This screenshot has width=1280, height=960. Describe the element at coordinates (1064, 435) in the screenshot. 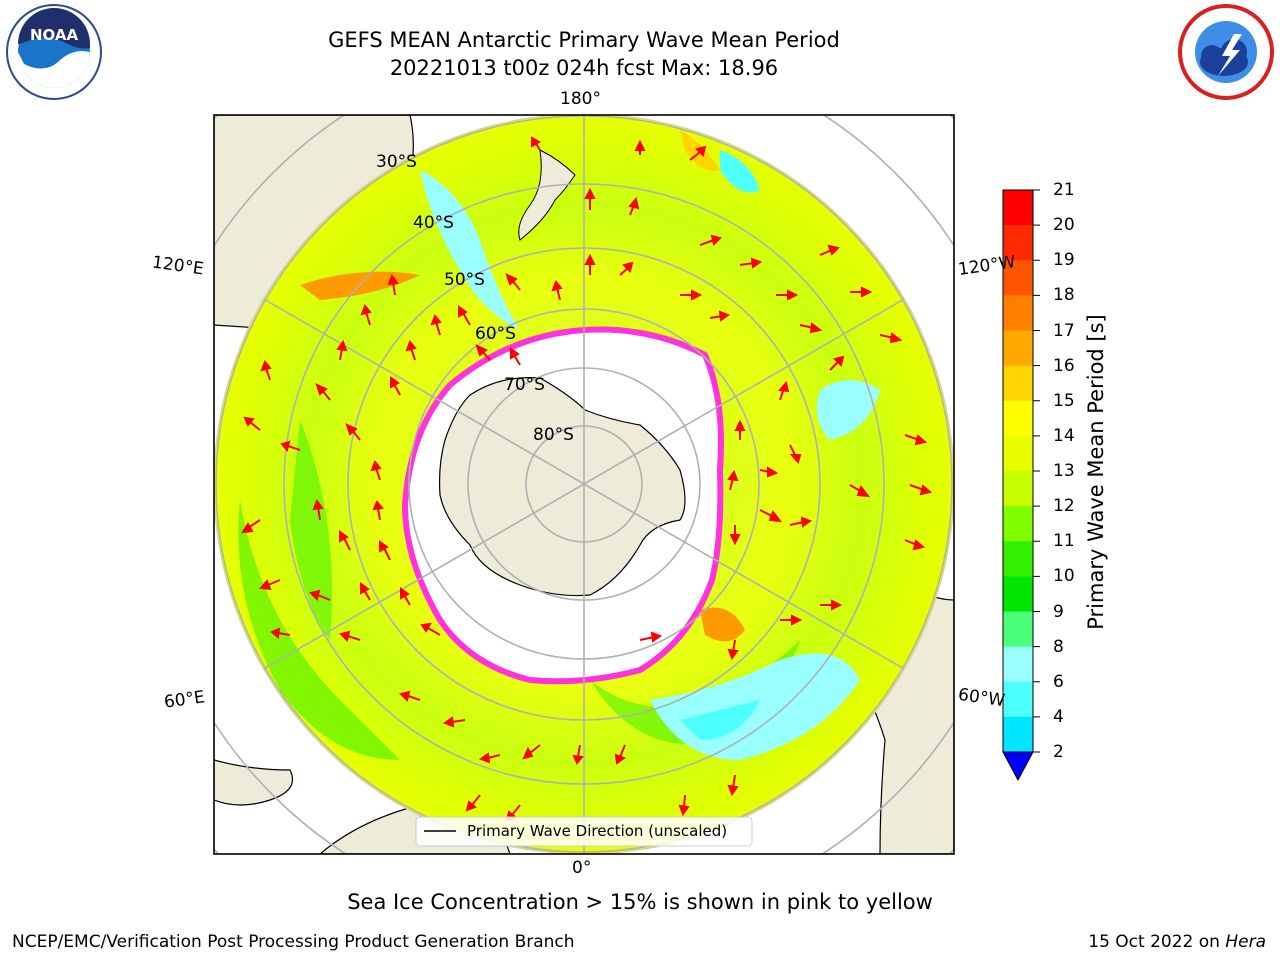

I see `colorbar-tick-label: 14` at that location.